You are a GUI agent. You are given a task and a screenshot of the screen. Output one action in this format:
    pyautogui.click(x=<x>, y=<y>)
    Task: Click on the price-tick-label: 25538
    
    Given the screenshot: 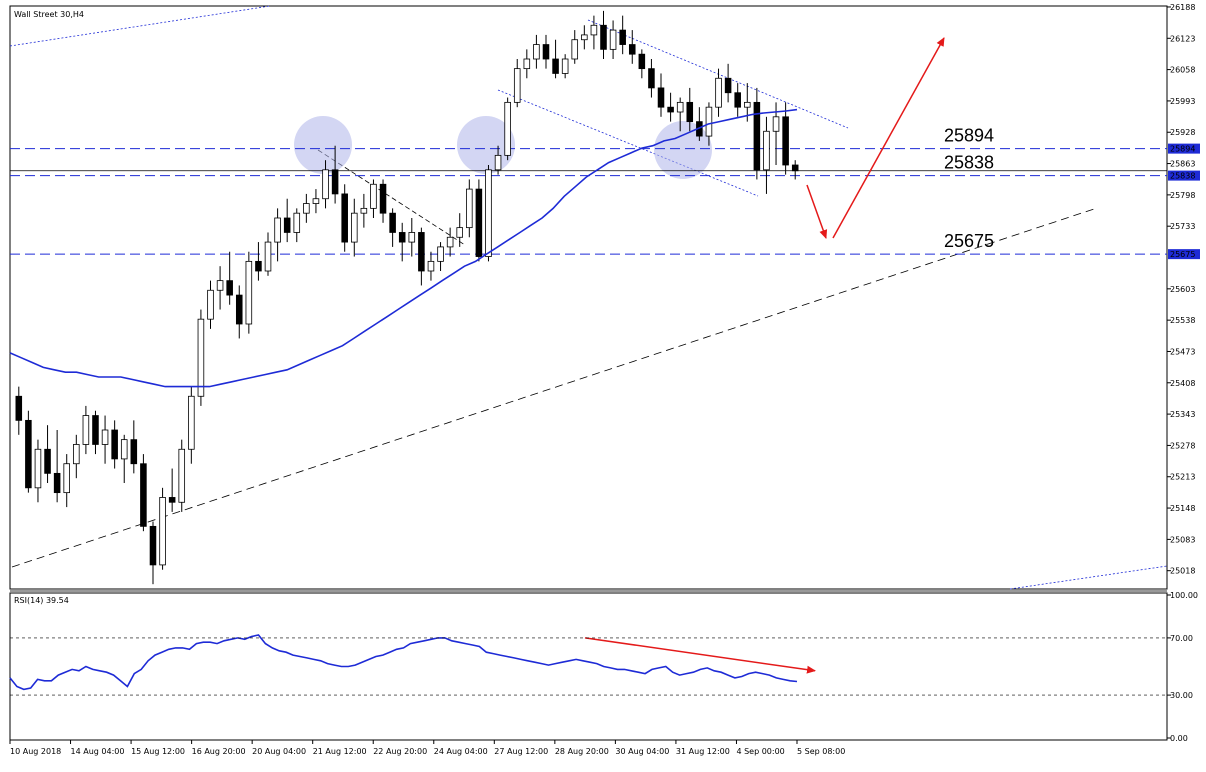 What is the action you would take?
    pyautogui.click(x=1182, y=320)
    